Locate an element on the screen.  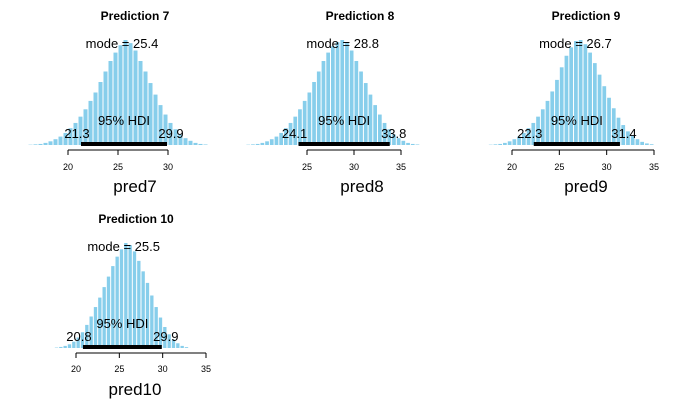
hdi-high-label: 29.9 is located at coordinates (165, 336).